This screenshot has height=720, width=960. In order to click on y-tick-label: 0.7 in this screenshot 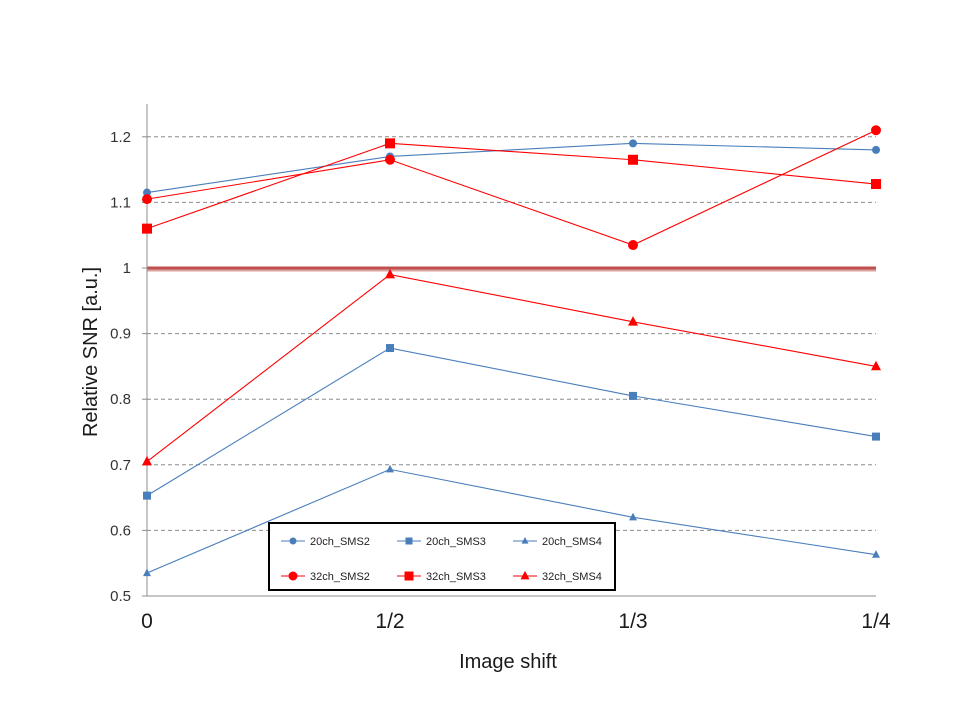, I will do `click(120, 465)`.